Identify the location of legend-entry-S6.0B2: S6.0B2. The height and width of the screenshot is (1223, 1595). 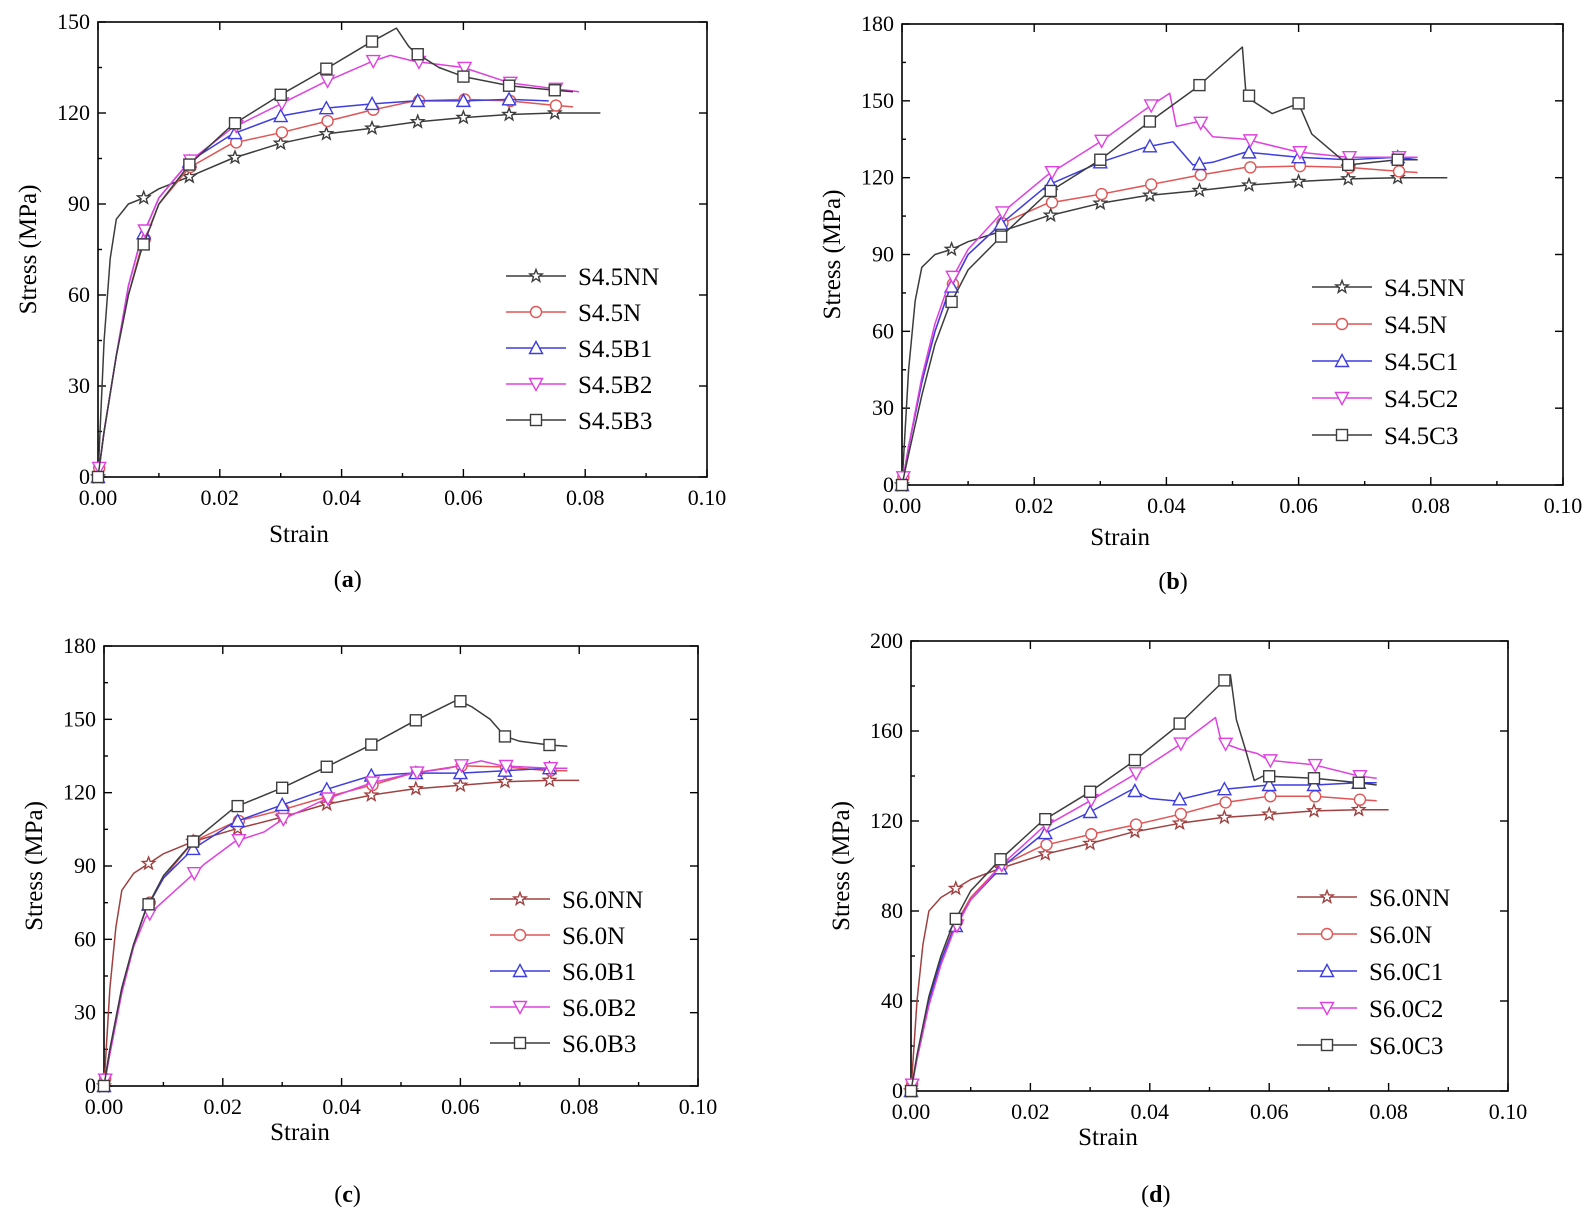
(563, 1008).